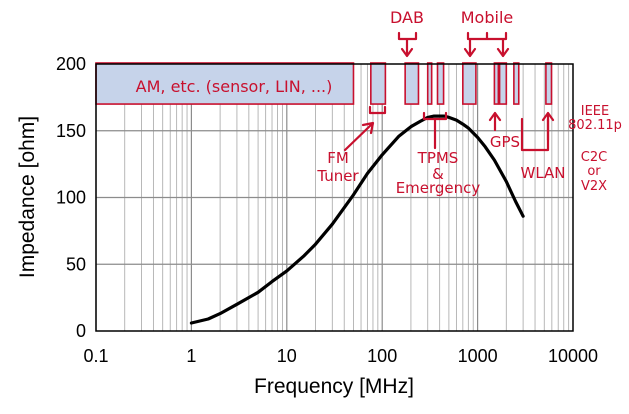  I want to click on x-axis-label: Frequency [MHz], so click(334, 386).